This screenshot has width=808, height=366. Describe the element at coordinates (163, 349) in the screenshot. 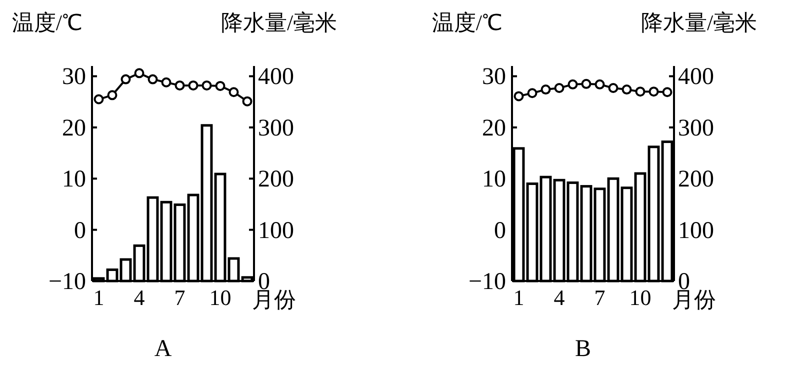

I see `text: A` at that location.